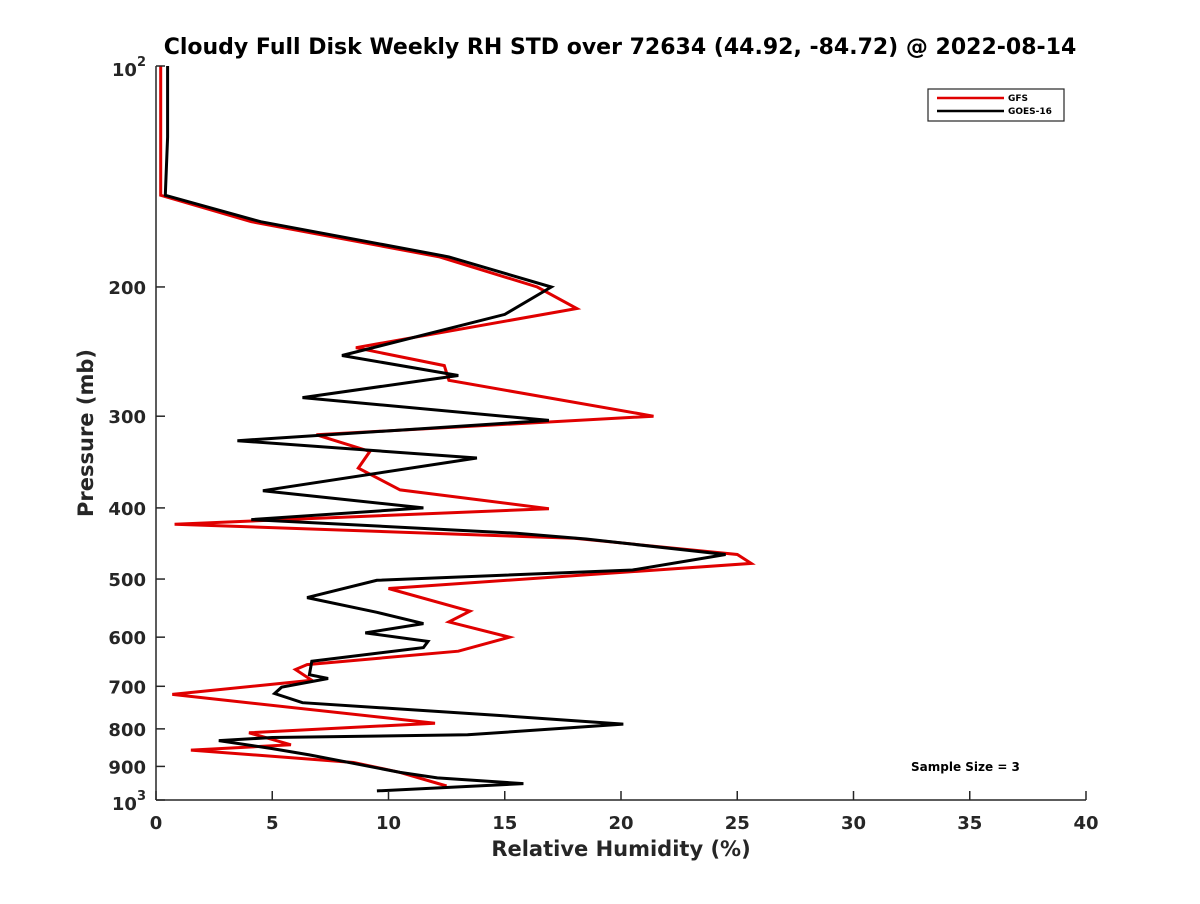 The image size is (1200, 904). What do you see at coordinates (272, 823) in the screenshot?
I see `x-tick-label: 5` at bounding box center [272, 823].